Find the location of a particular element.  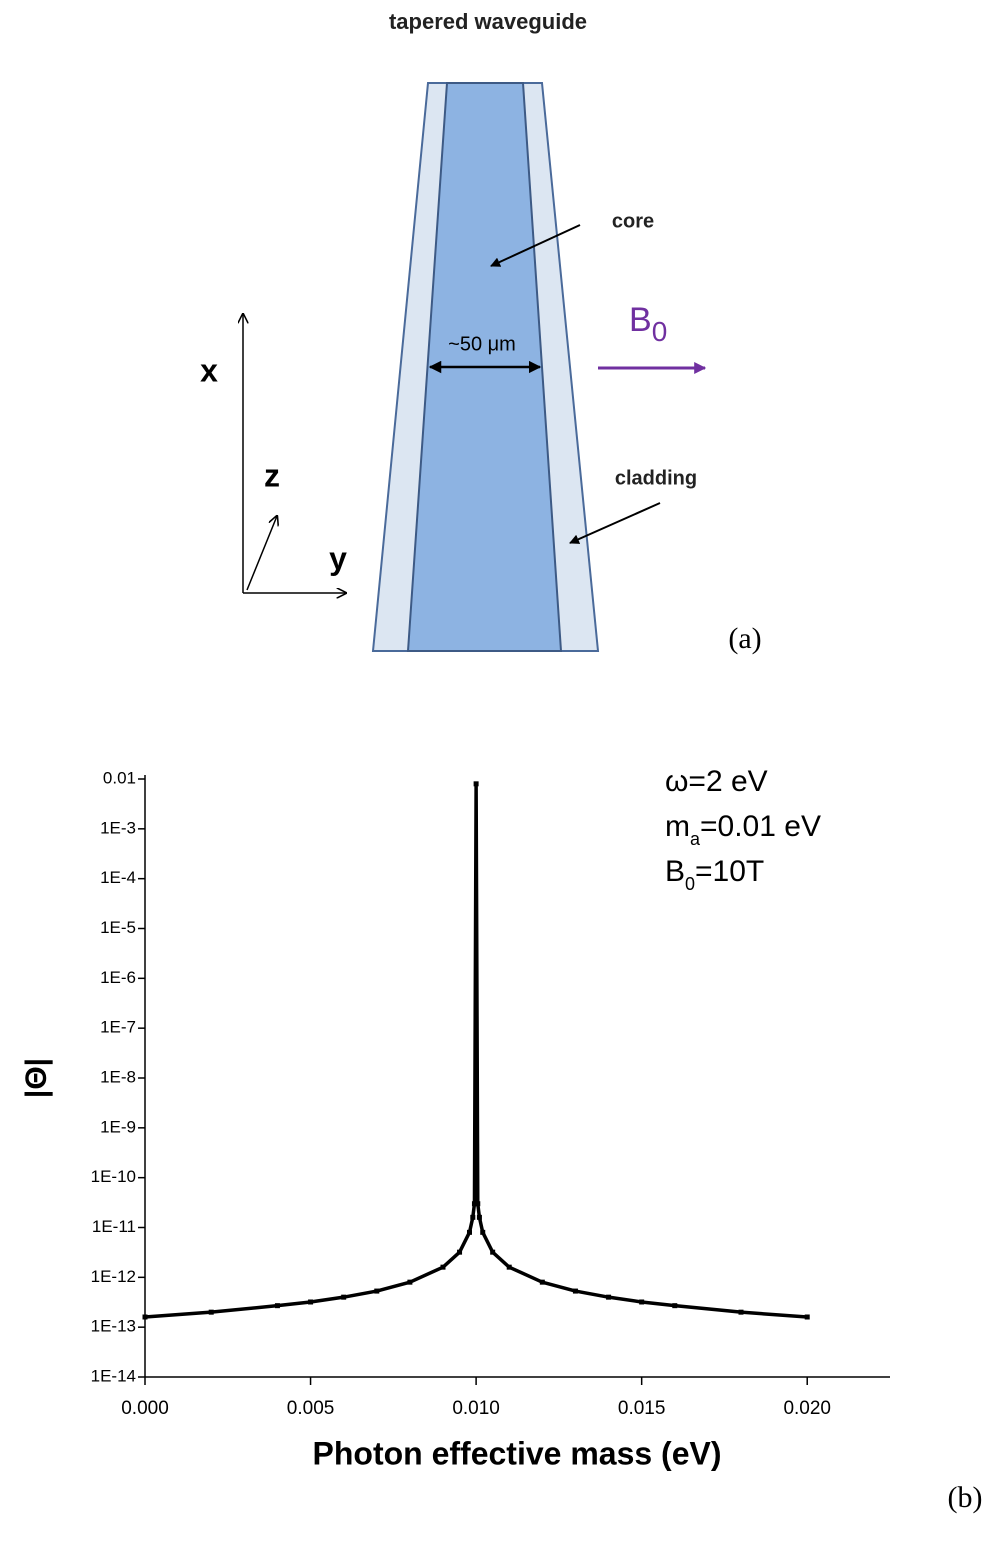

y-tick-label: 1E-7 is located at coordinates (118, 1027).